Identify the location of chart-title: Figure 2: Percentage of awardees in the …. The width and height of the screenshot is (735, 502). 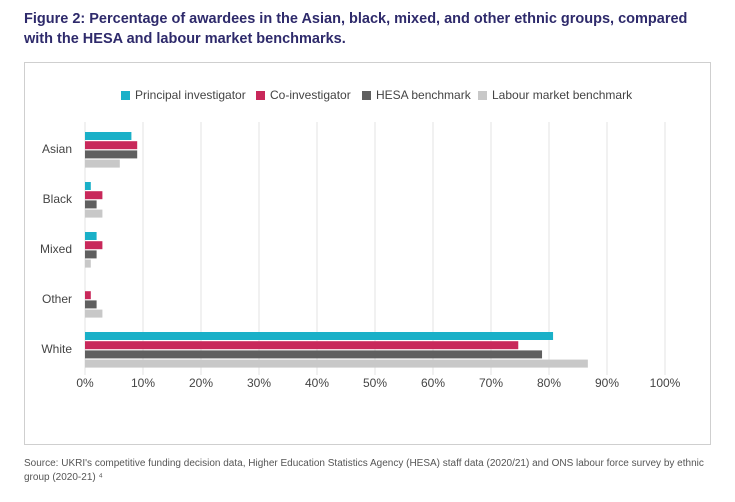
(356, 29).